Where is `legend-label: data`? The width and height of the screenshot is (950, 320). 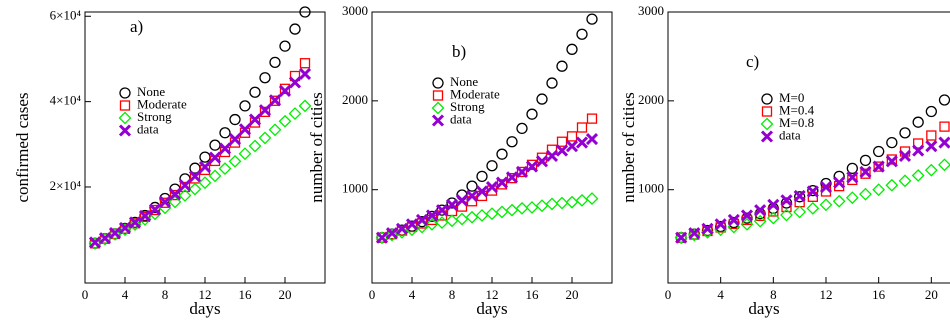 legend-label: data is located at coordinates (461, 118).